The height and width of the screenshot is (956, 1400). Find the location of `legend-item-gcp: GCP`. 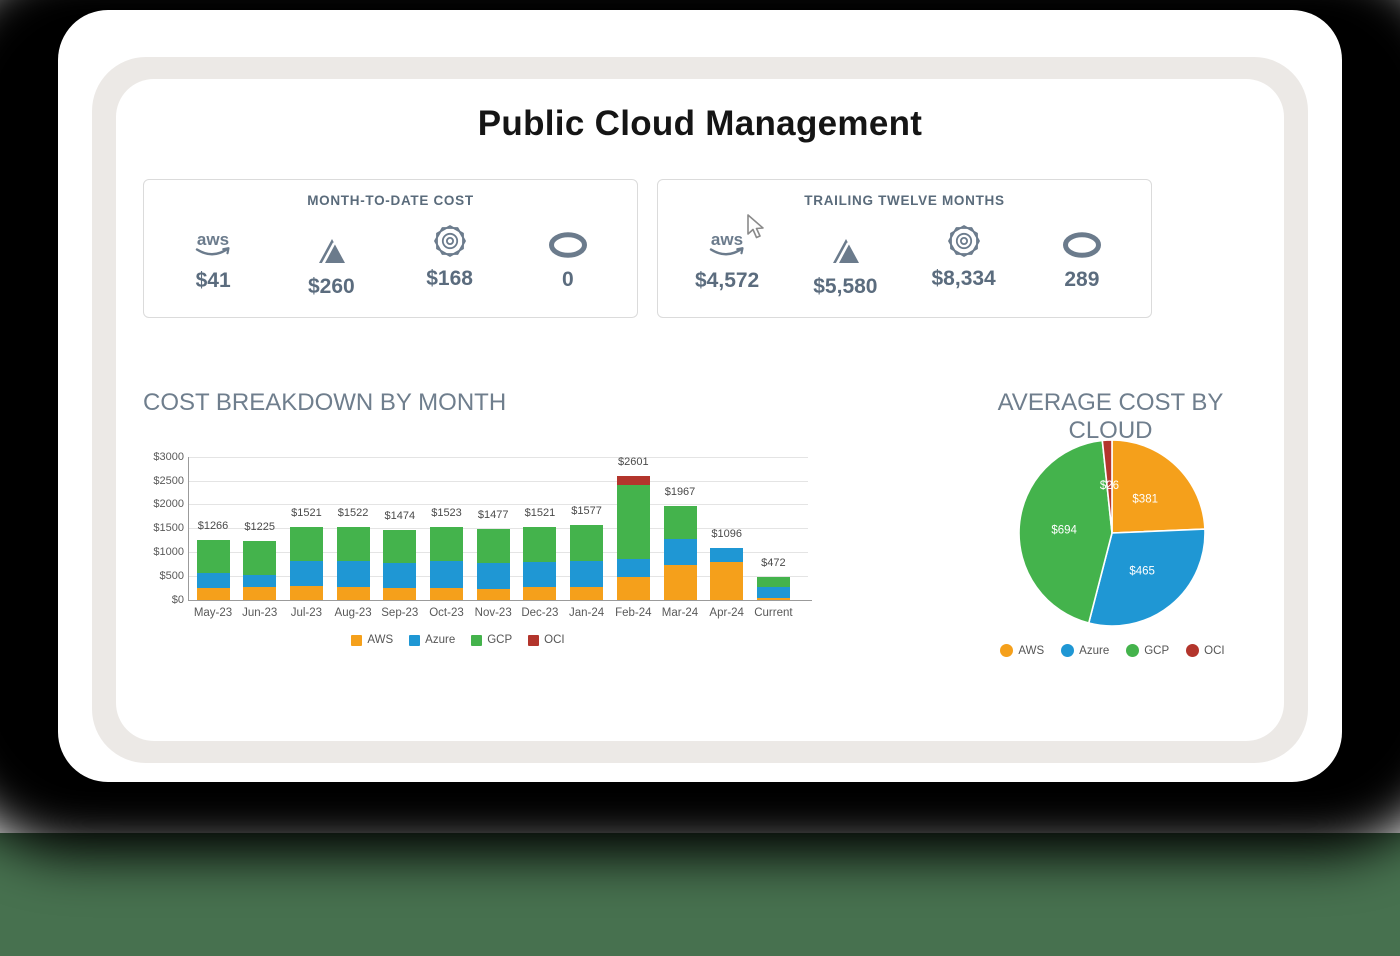

legend-item-gcp: GCP is located at coordinates (491, 640).